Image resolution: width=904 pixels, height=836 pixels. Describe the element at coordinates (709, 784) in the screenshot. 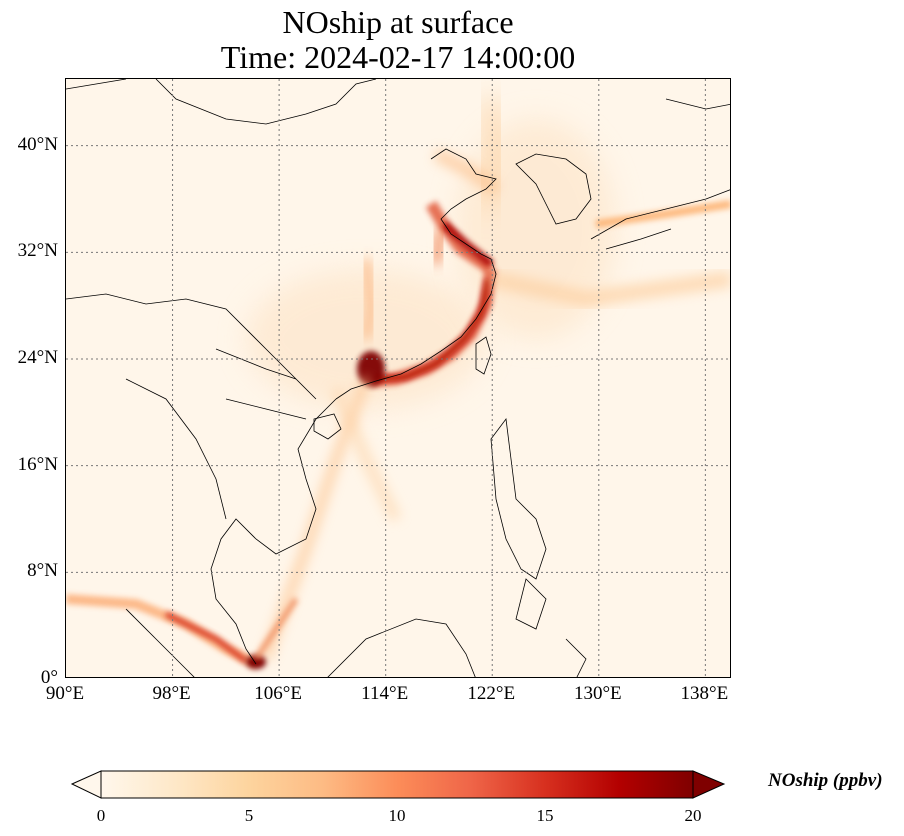

I see `colorbar-extend-high` at that location.